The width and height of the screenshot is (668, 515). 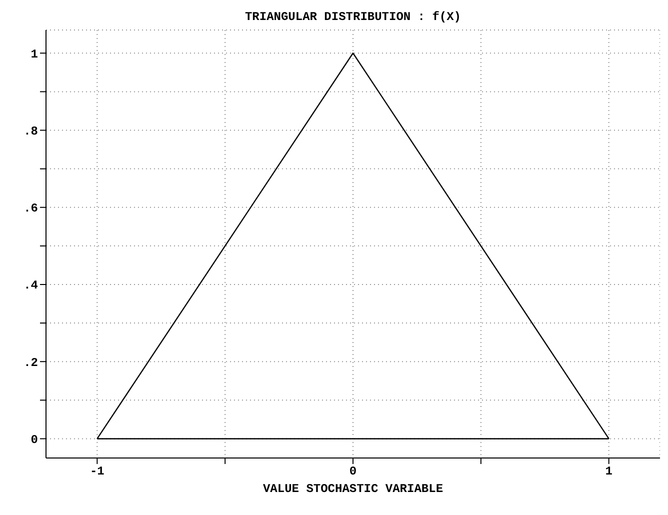 What do you see at coordinates (34, 439) in the screenshot?
I see `y-tick-label: 0` at bounding box center [34, 439].